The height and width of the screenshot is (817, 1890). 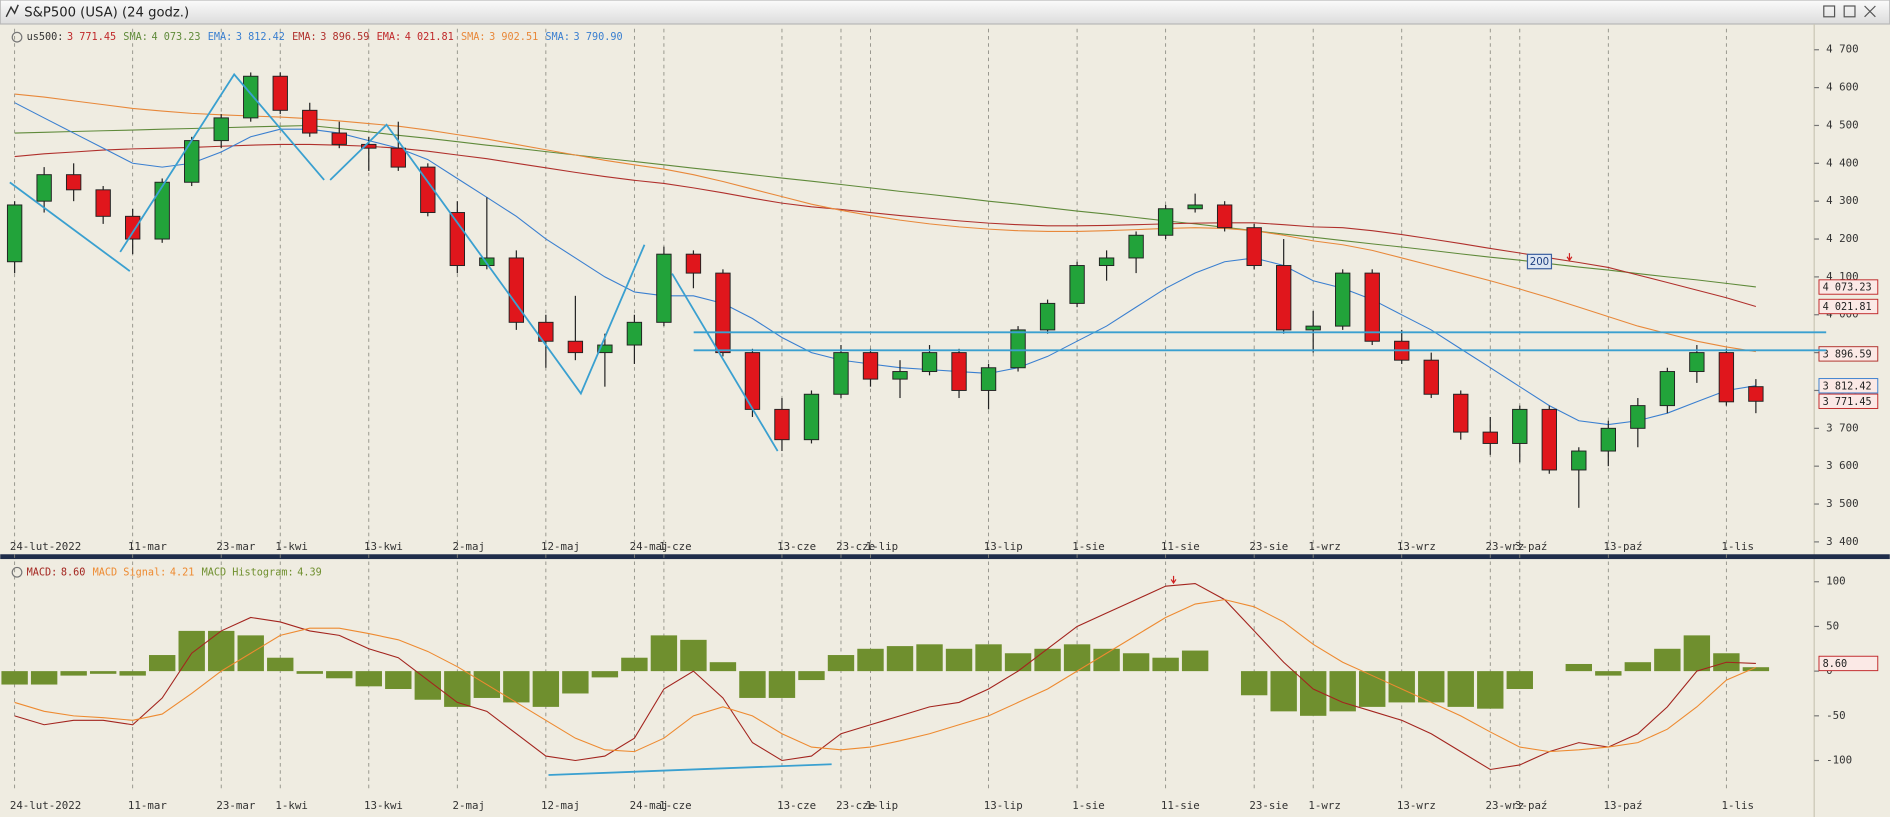 I want to click on chart-icon, so click(x=12, y=11).